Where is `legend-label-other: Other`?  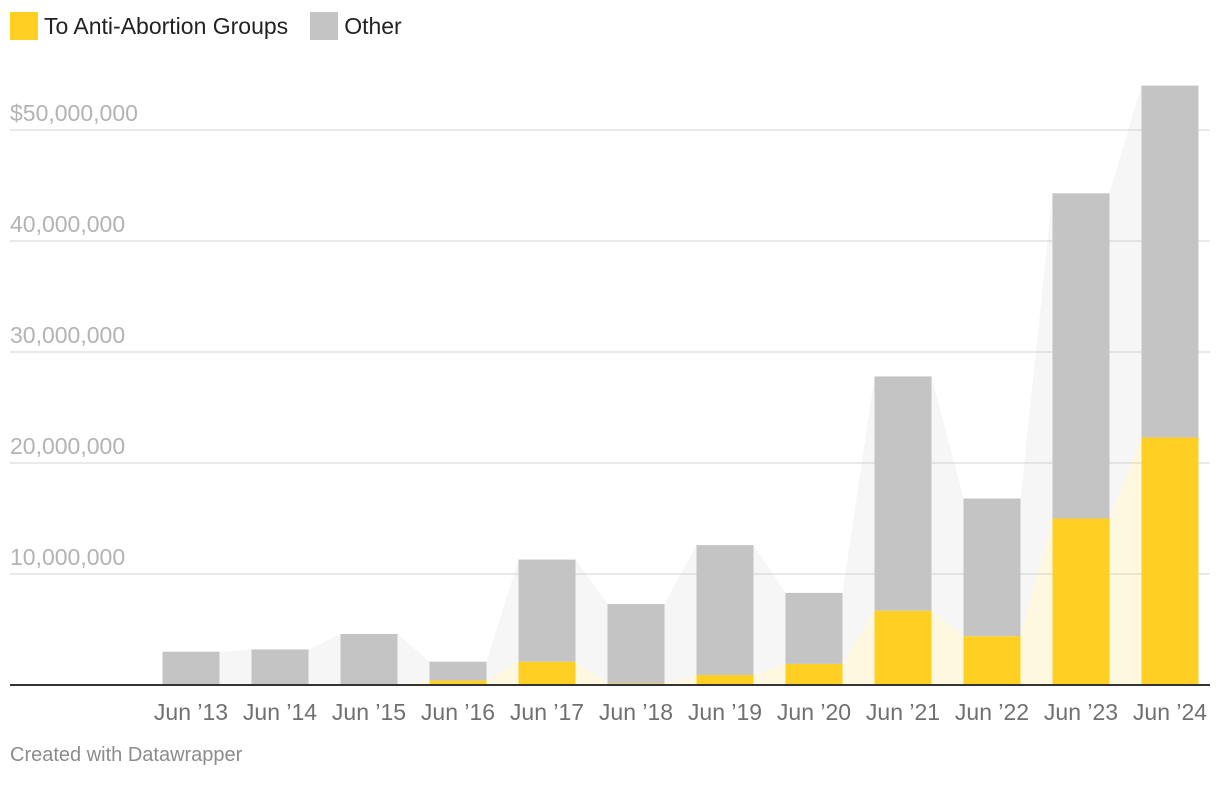
legend-label-other: Other is located at coordinates (373, 25).